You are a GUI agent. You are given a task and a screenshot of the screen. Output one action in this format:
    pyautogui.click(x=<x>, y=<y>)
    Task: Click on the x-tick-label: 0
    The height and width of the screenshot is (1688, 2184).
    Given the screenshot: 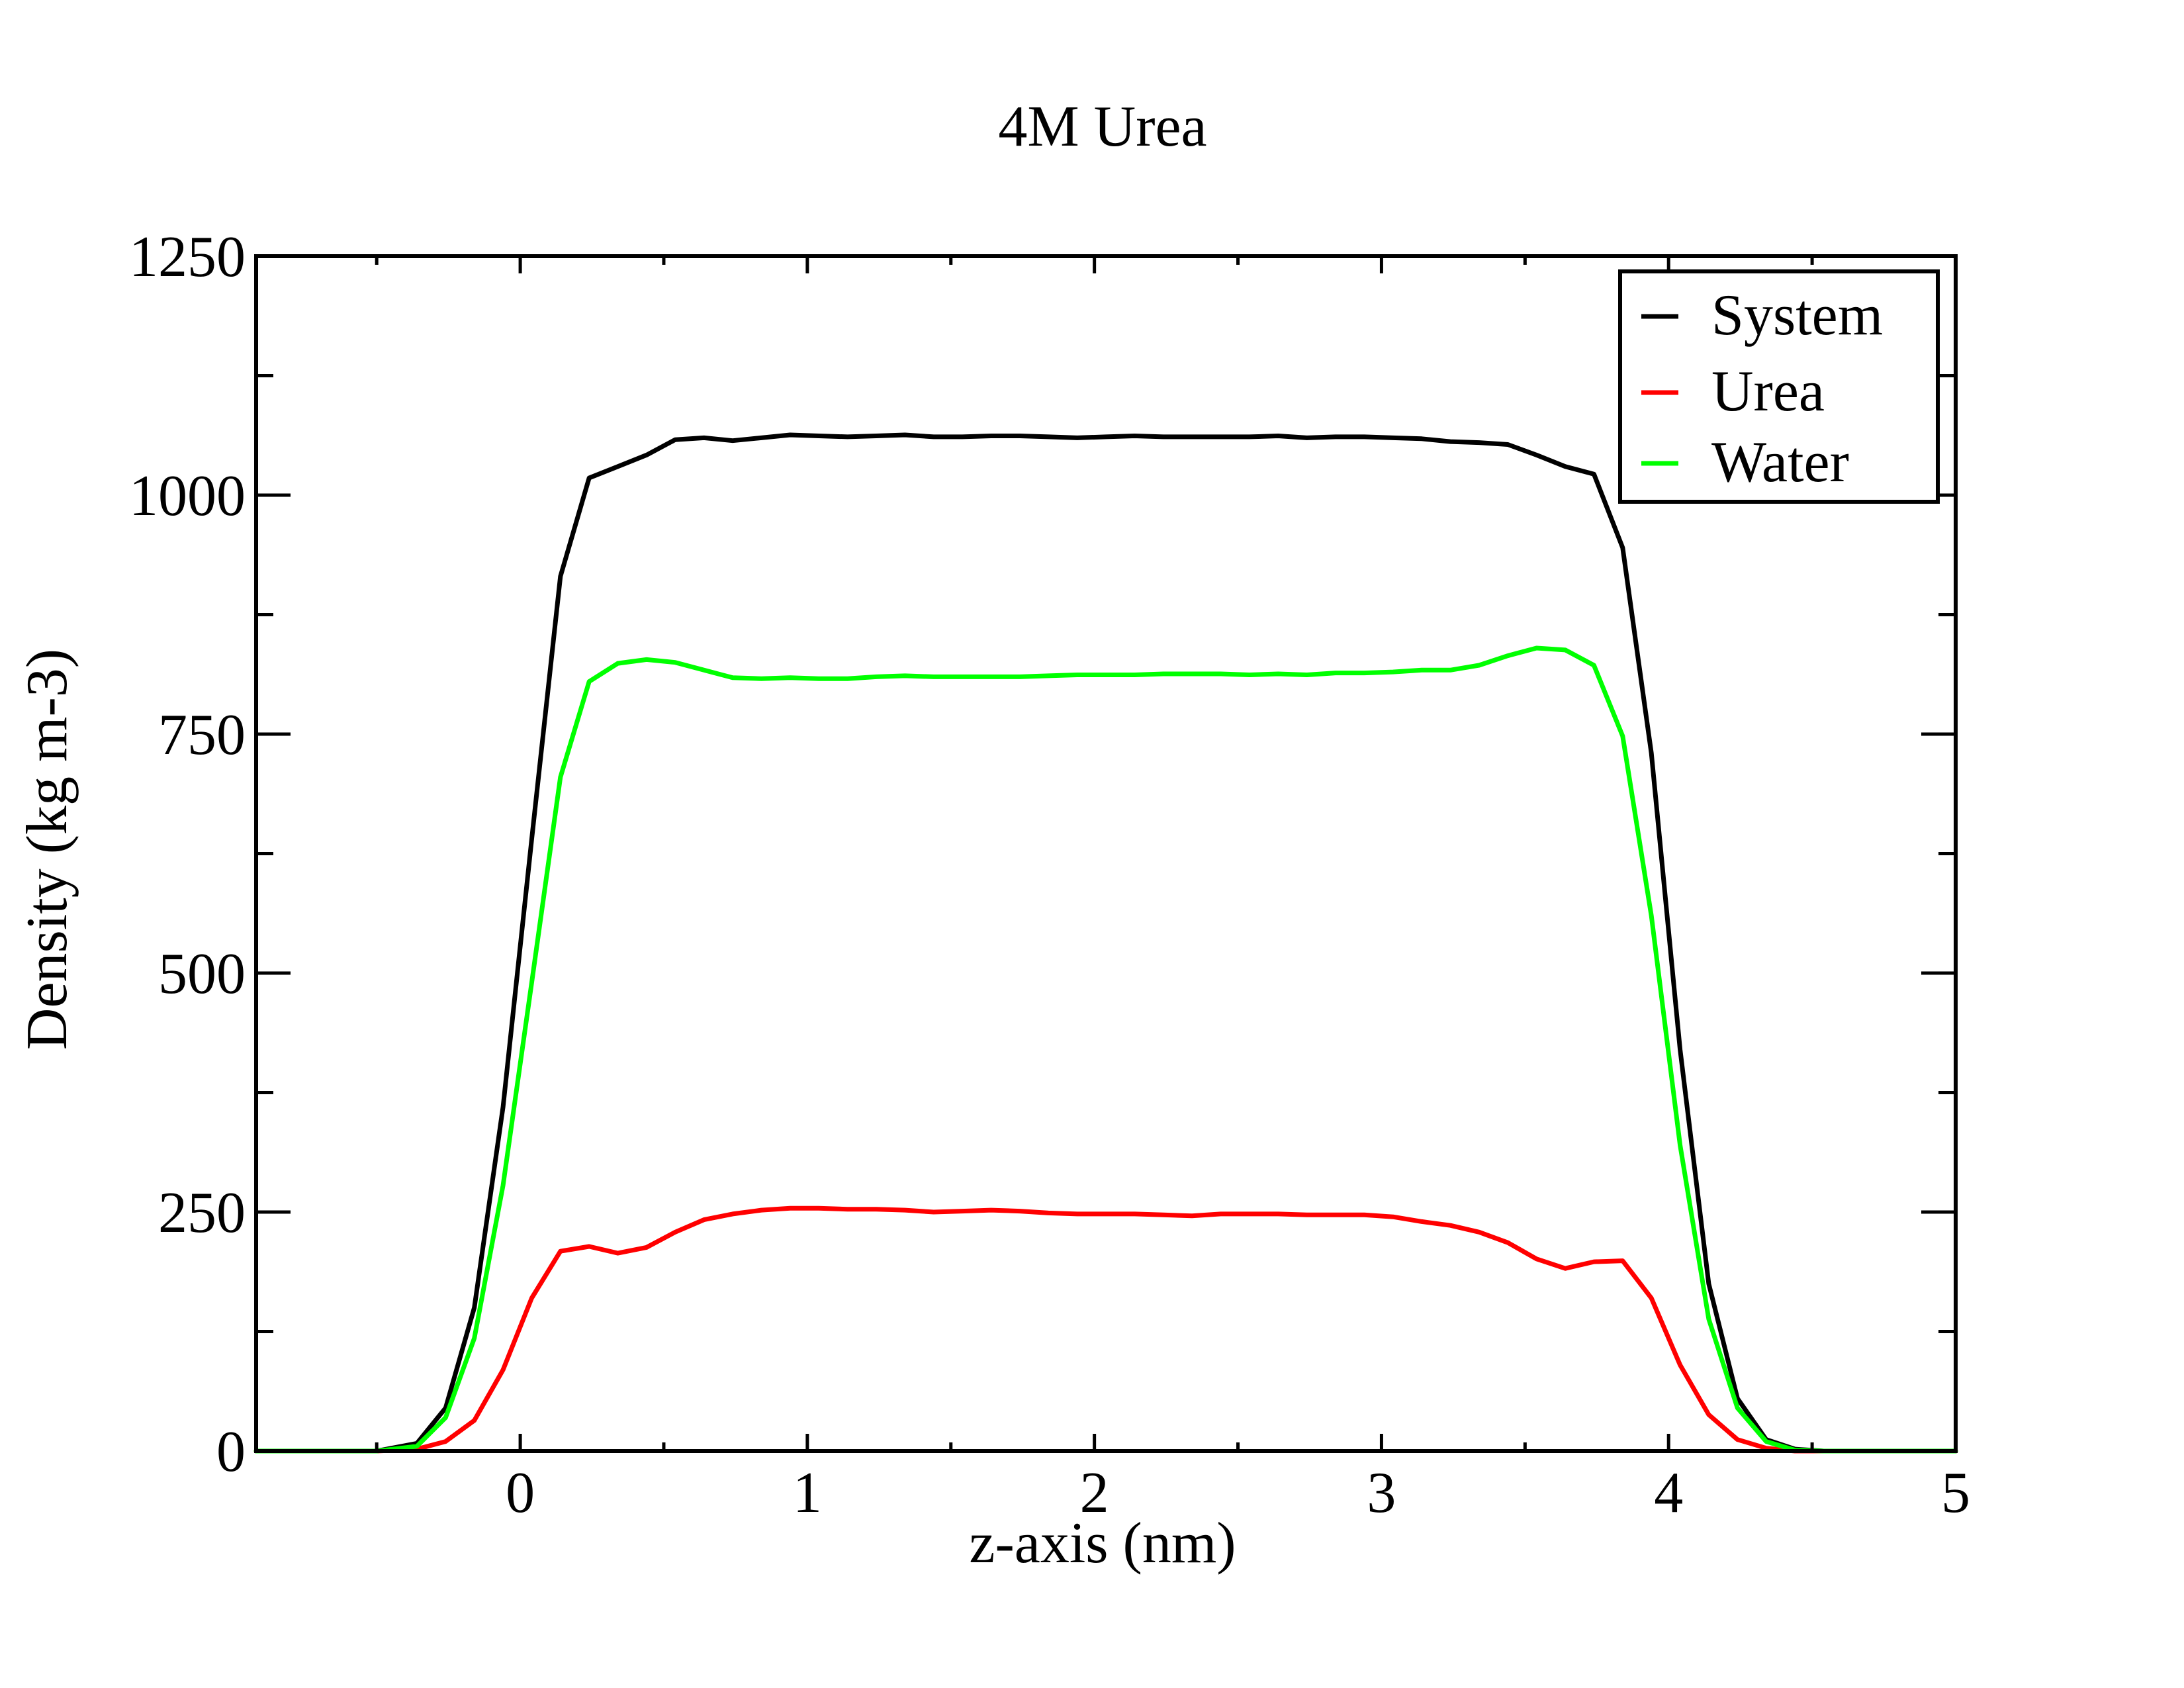 What is the action you would take?
    pyautogui.click(x=520, y=1493)
    